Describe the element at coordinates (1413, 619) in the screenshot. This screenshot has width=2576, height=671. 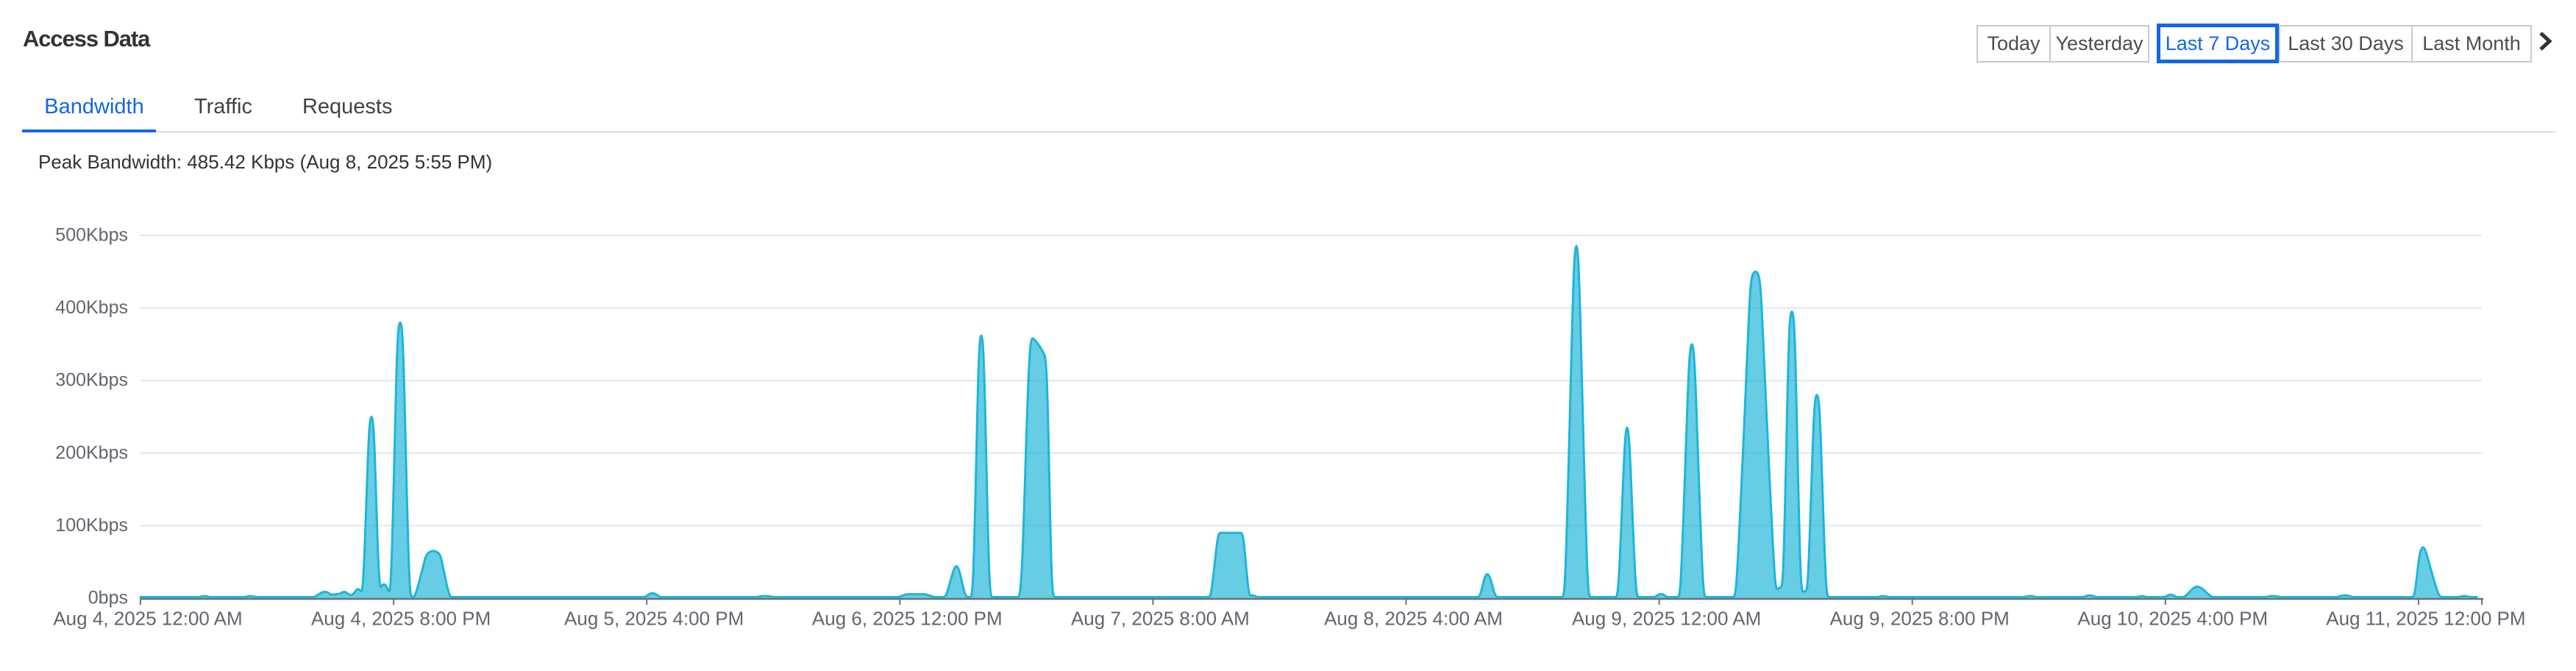
I see `svg-text: Aug 8, 2025 4:00 AM` at that location.